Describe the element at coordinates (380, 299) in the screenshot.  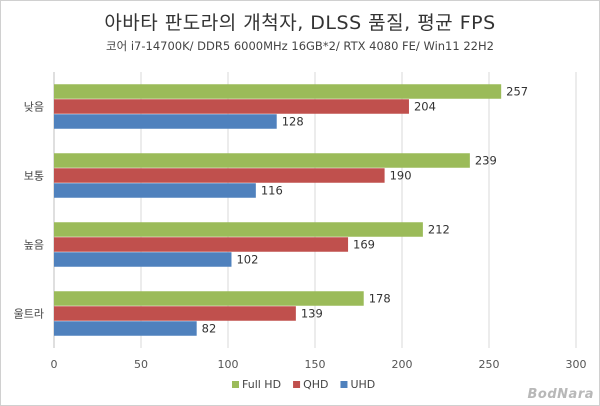
I see `data-label: 178` at that location.